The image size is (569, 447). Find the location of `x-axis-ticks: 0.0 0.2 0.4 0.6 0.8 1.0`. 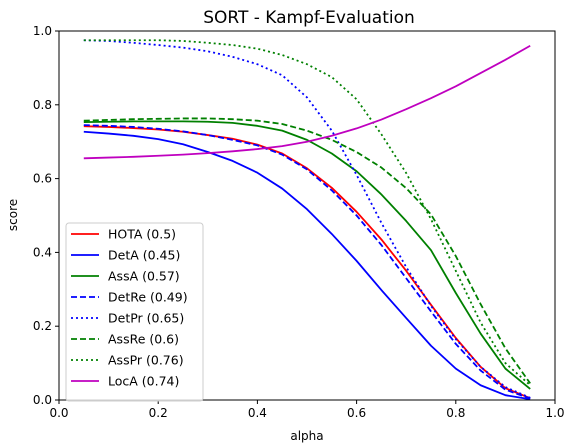

x-axis-ticks: 0.0 0.2 0.4 0.6 0.8 1.0 is located at coordinates (307, 410).